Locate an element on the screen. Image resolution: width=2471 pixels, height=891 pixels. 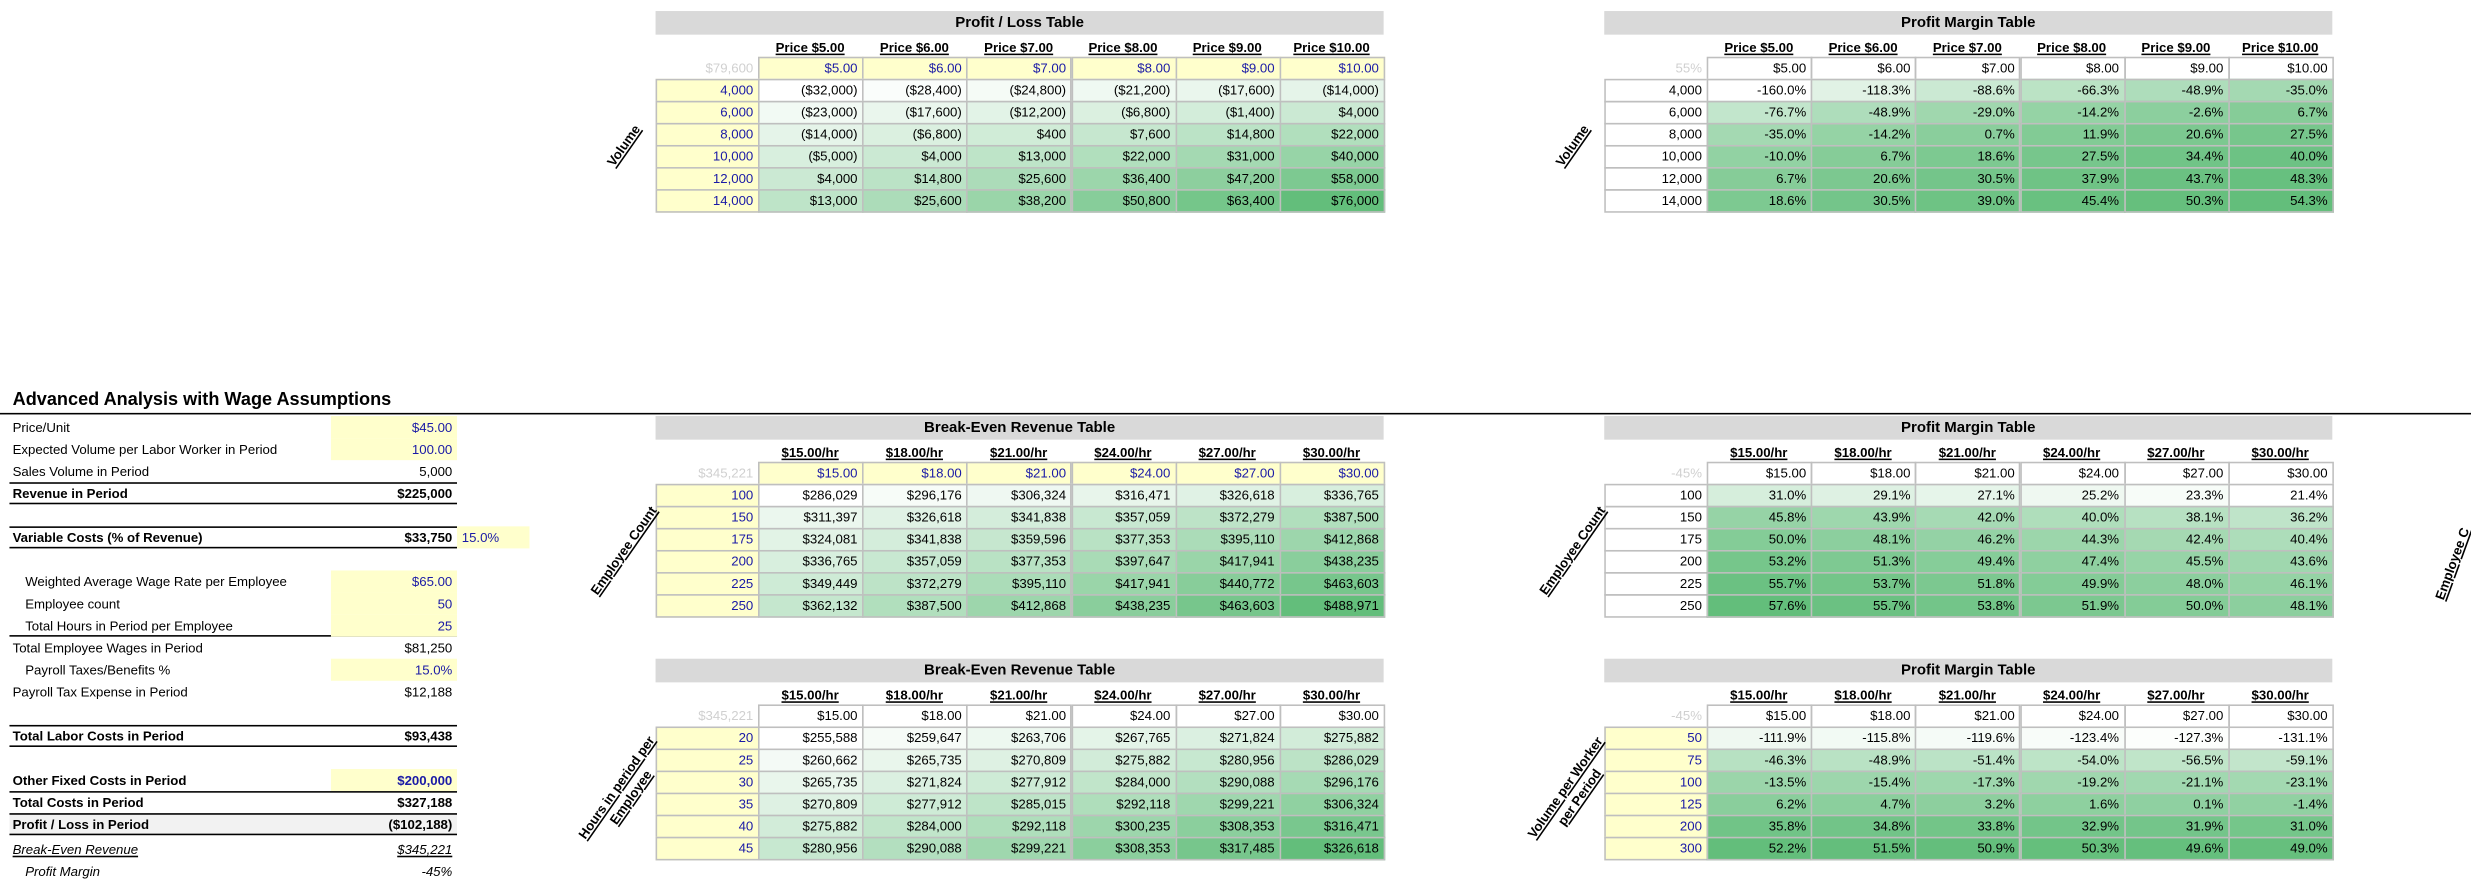
table-cell: 49.4% is located at coordinates (1968, 561).